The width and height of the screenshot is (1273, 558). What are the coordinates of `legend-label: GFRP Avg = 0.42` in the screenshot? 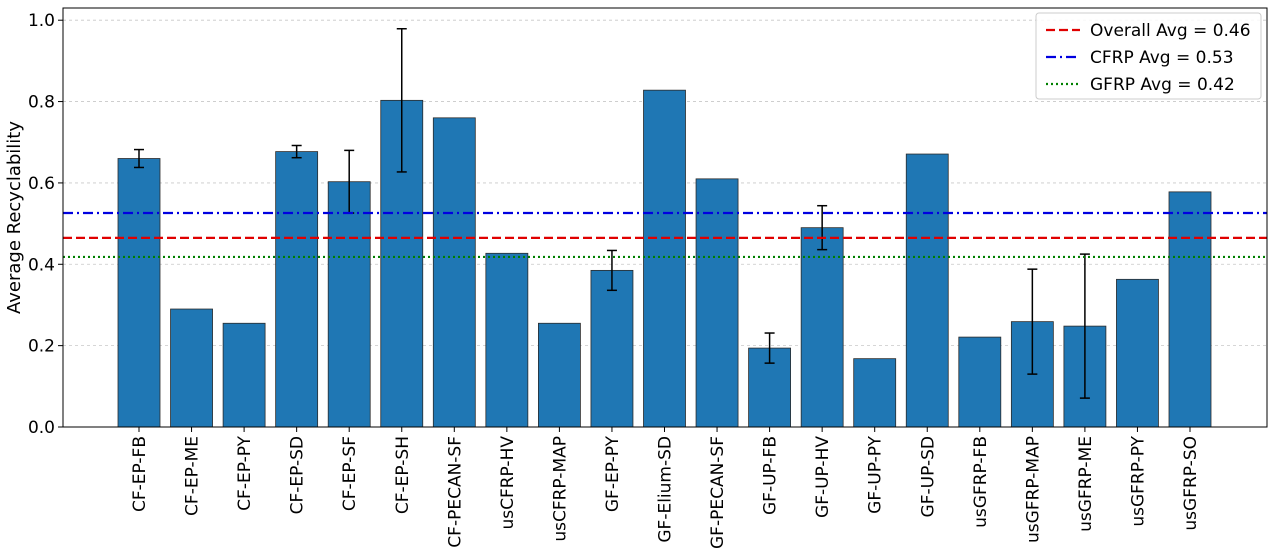 It's located at (1162, 85).